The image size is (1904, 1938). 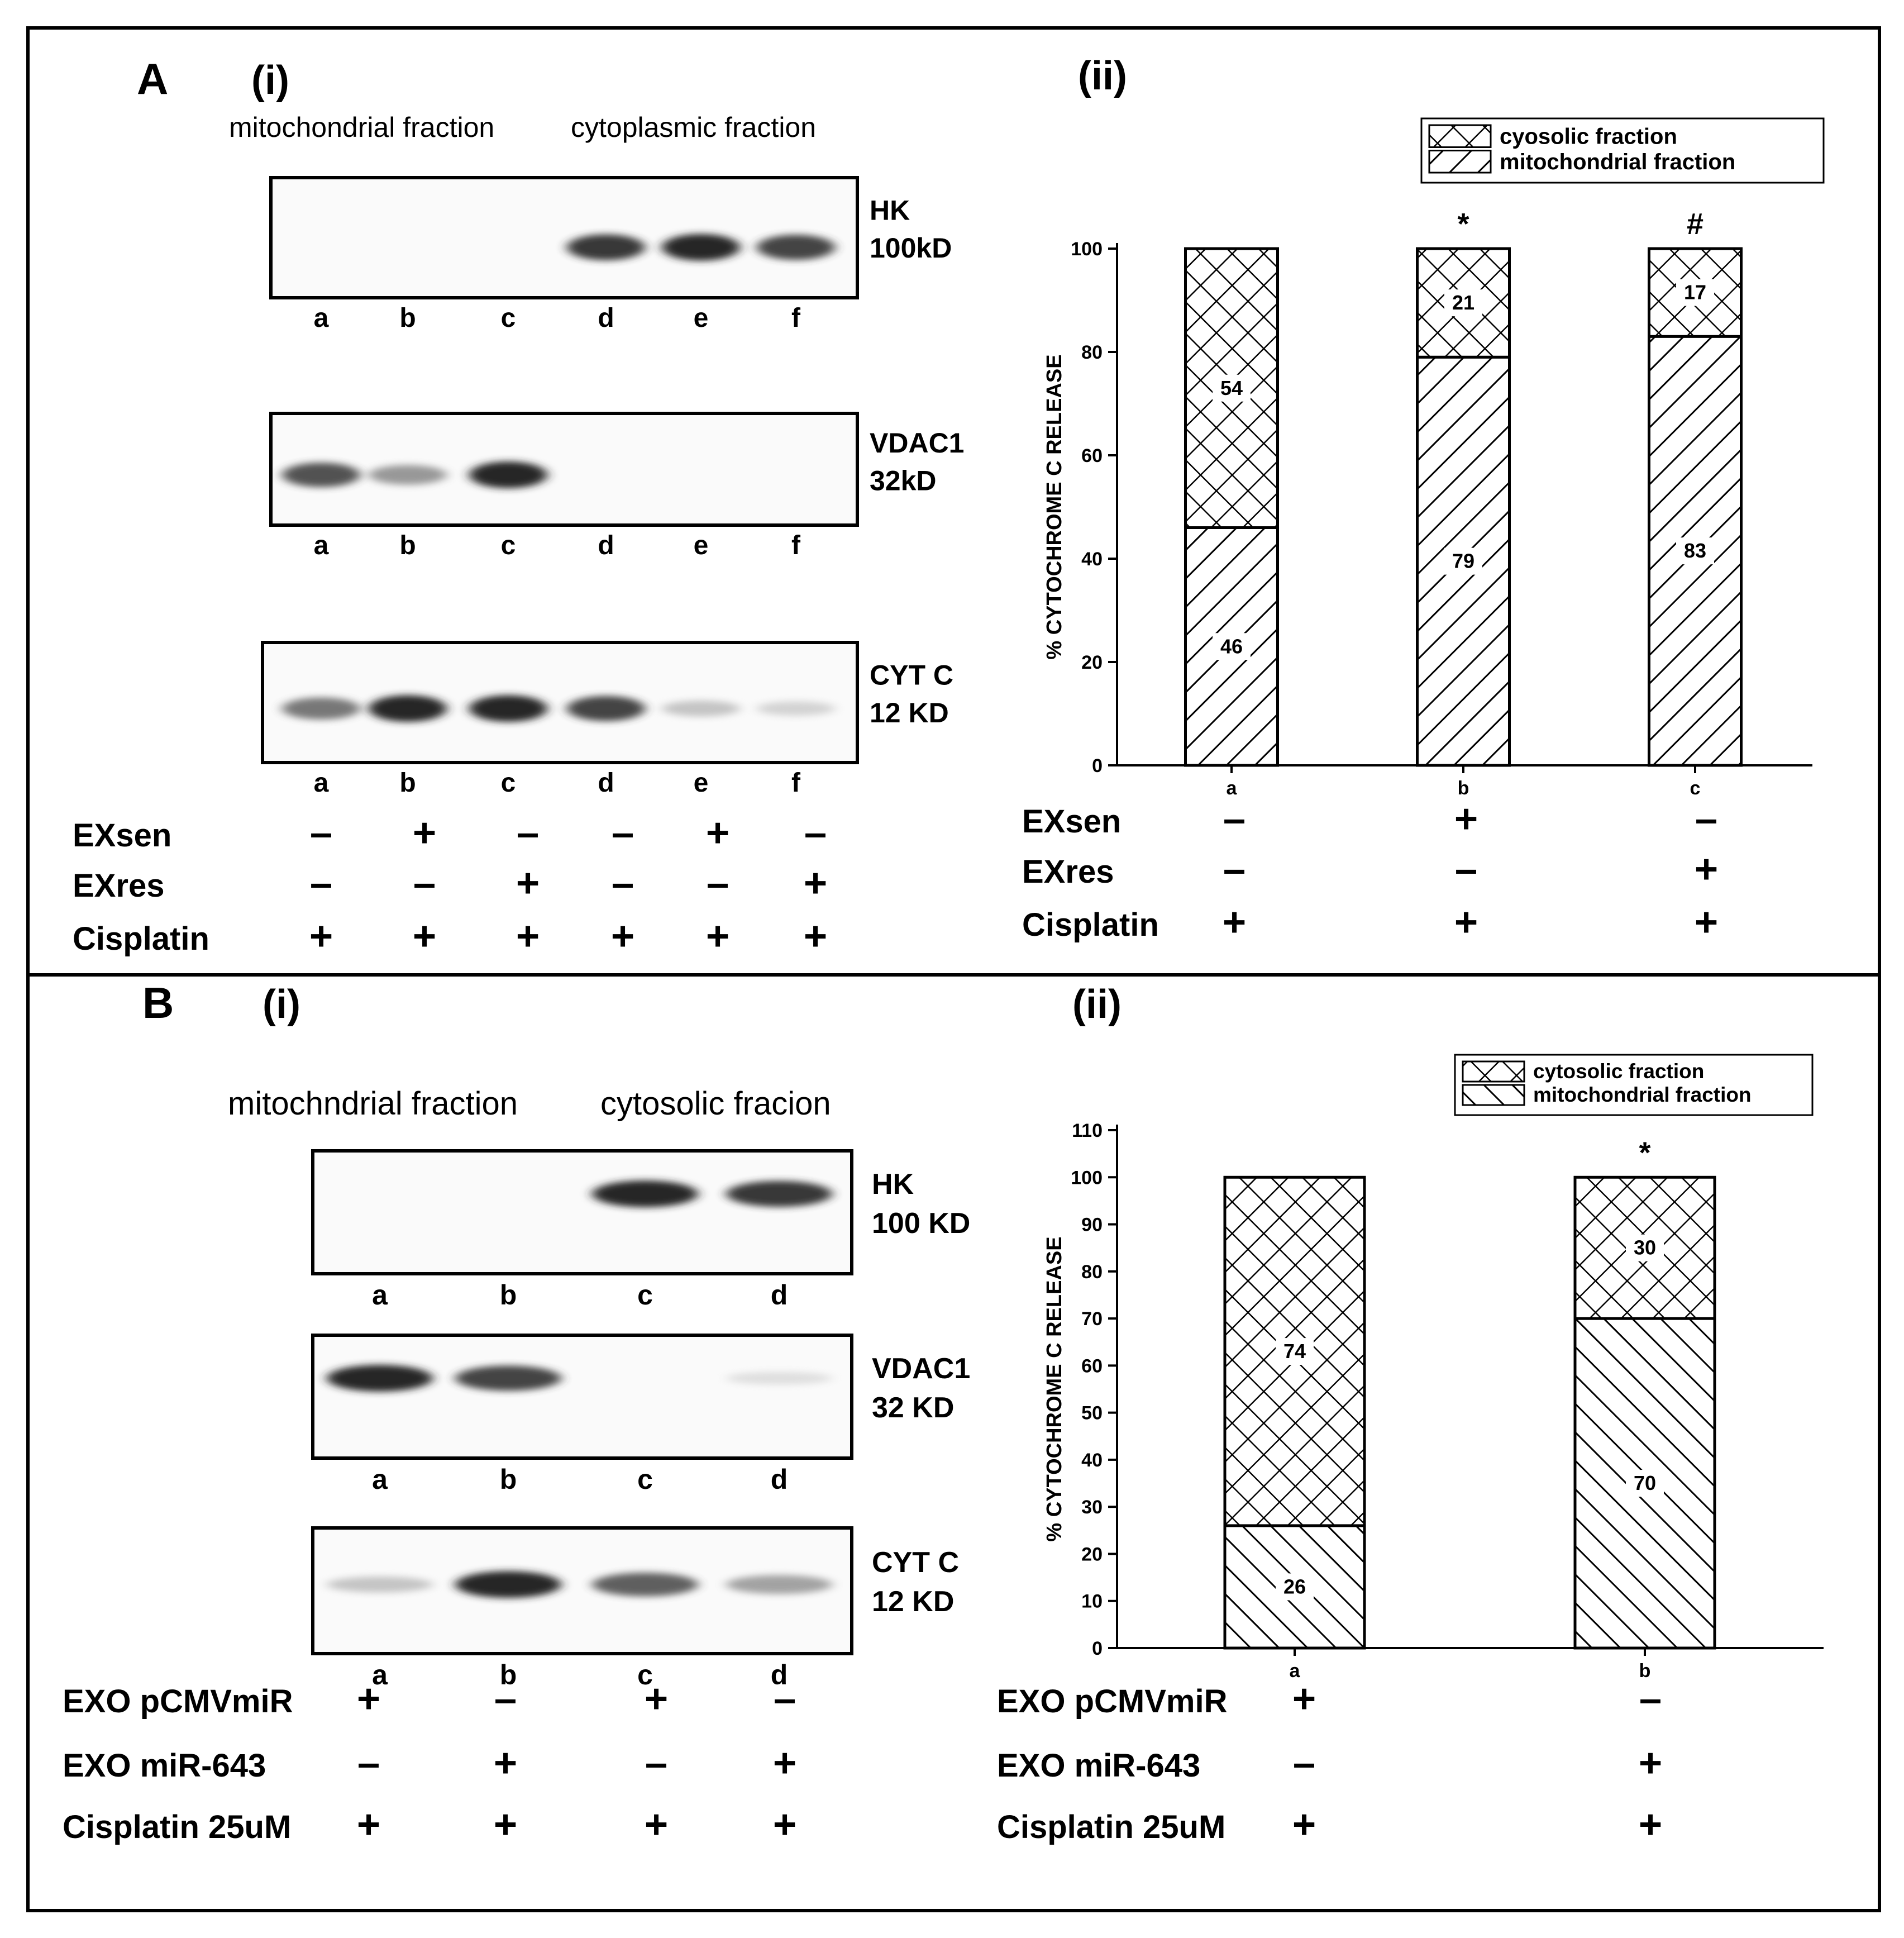 I want to click on y-tick-label: 110, so click(x=1087, y=1131).